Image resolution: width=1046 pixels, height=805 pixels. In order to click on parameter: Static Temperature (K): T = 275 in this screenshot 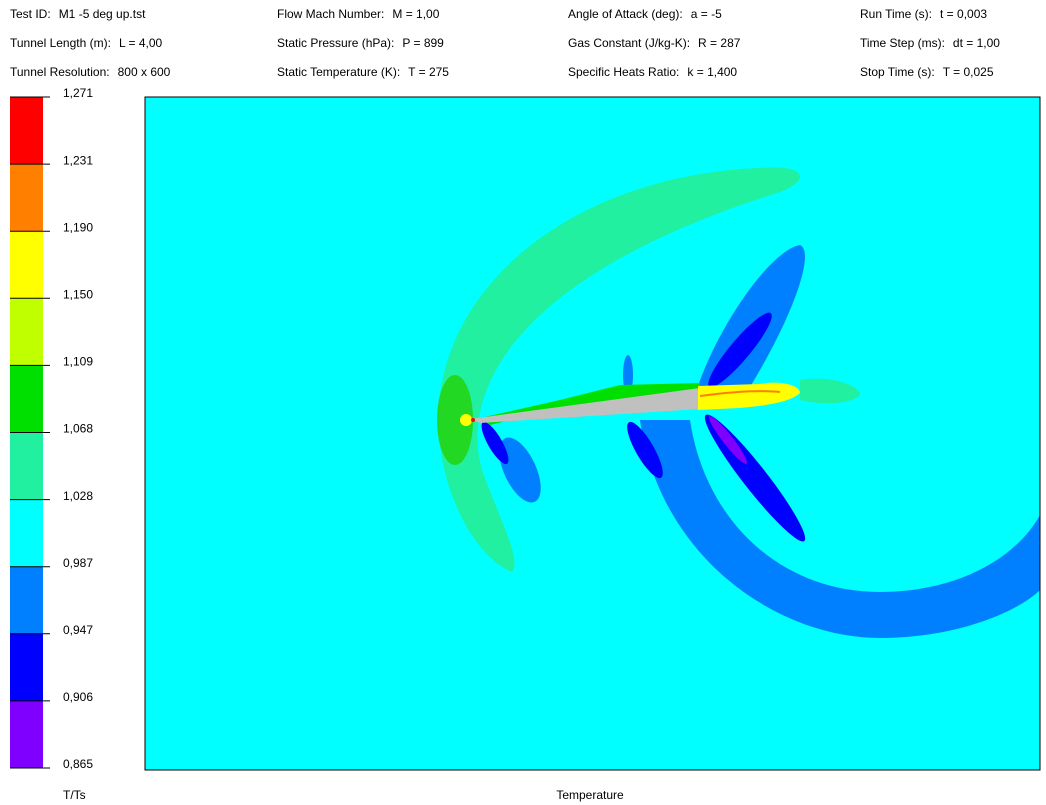, I will do `click(363, 72)`.